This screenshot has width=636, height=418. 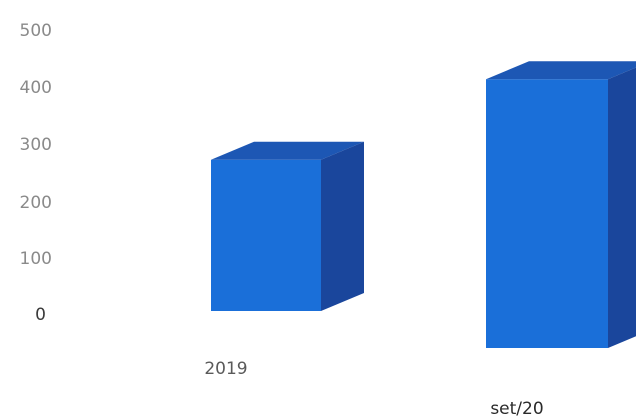 What do you see at coordinates (373, 388) in the screenshot?
I see `x-axis: 2019 set/20` at bounding box center [373, 388].